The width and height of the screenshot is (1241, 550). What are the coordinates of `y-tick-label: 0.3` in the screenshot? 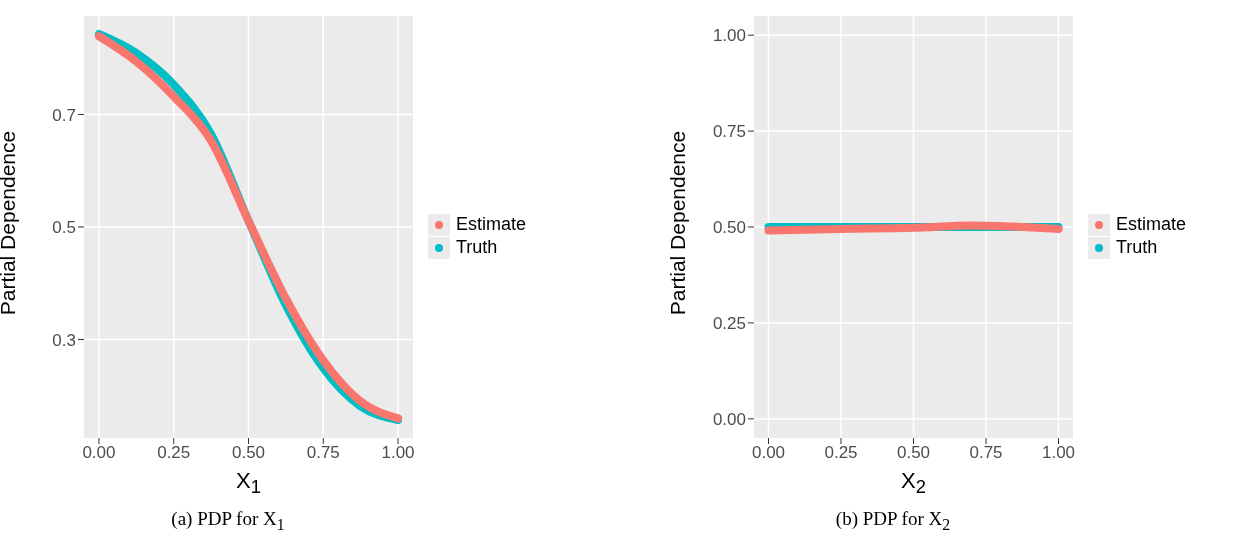 It's located at (64, 340).